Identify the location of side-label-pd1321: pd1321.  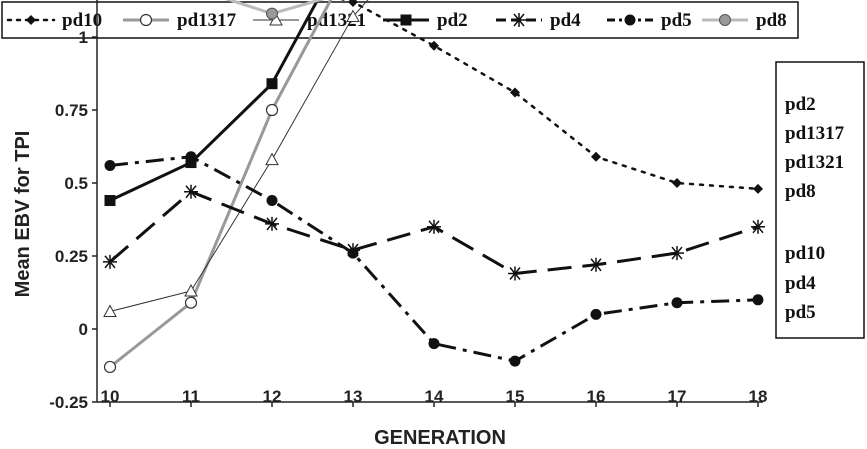
(814, 162).